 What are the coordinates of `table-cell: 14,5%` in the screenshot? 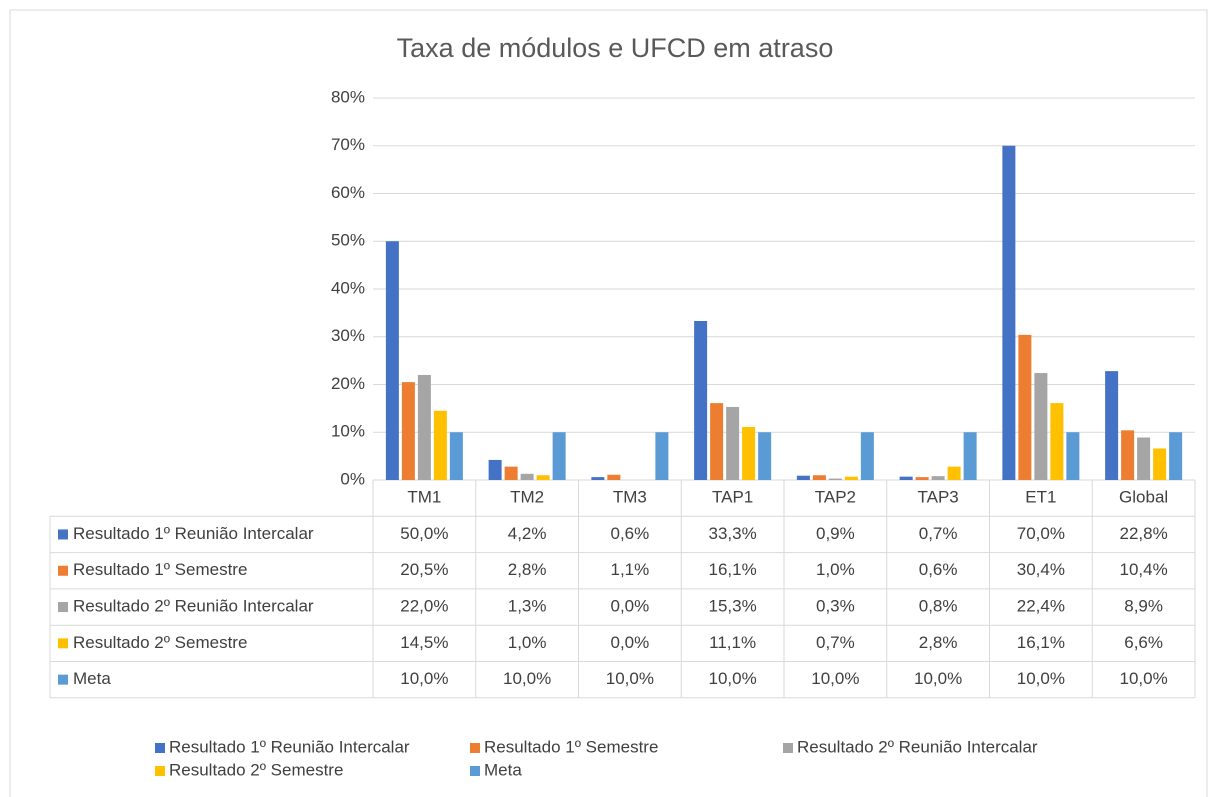 It's located at (424, 642).